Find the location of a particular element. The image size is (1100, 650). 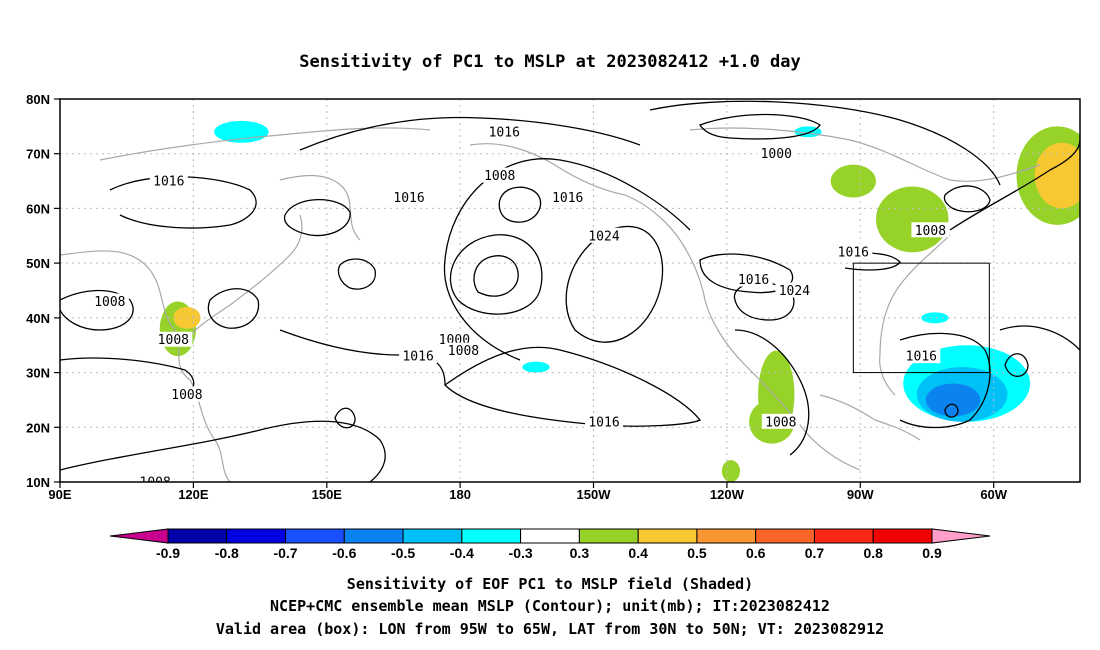

contour-1008-bering-low is located at coordinates (520, 204).